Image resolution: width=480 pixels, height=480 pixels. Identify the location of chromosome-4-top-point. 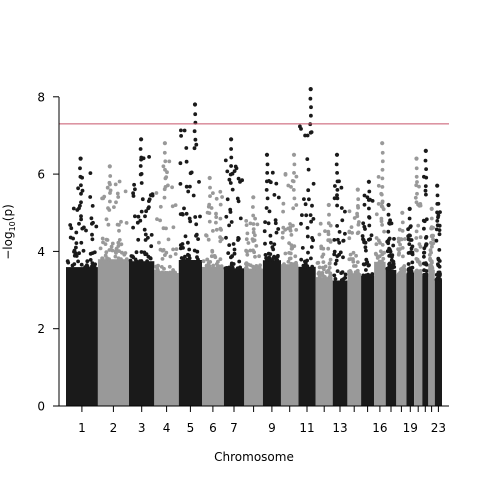
(164, 143).